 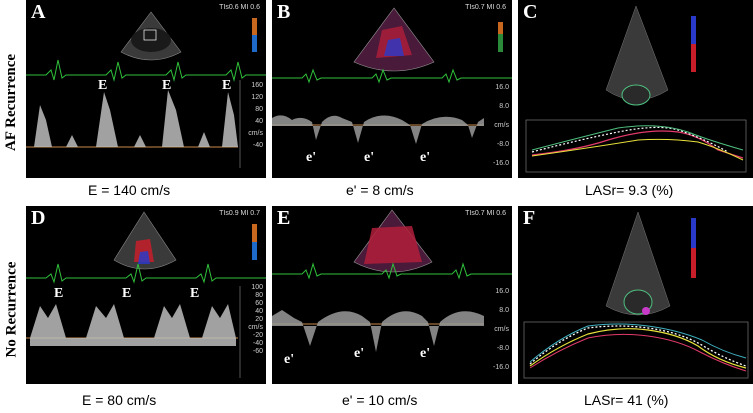 What do you see at coordinates (485, 7) in the screenshot?
I see `panel-b-header: TIs0.7 MI 0.6` at bounding box center [485, 7].